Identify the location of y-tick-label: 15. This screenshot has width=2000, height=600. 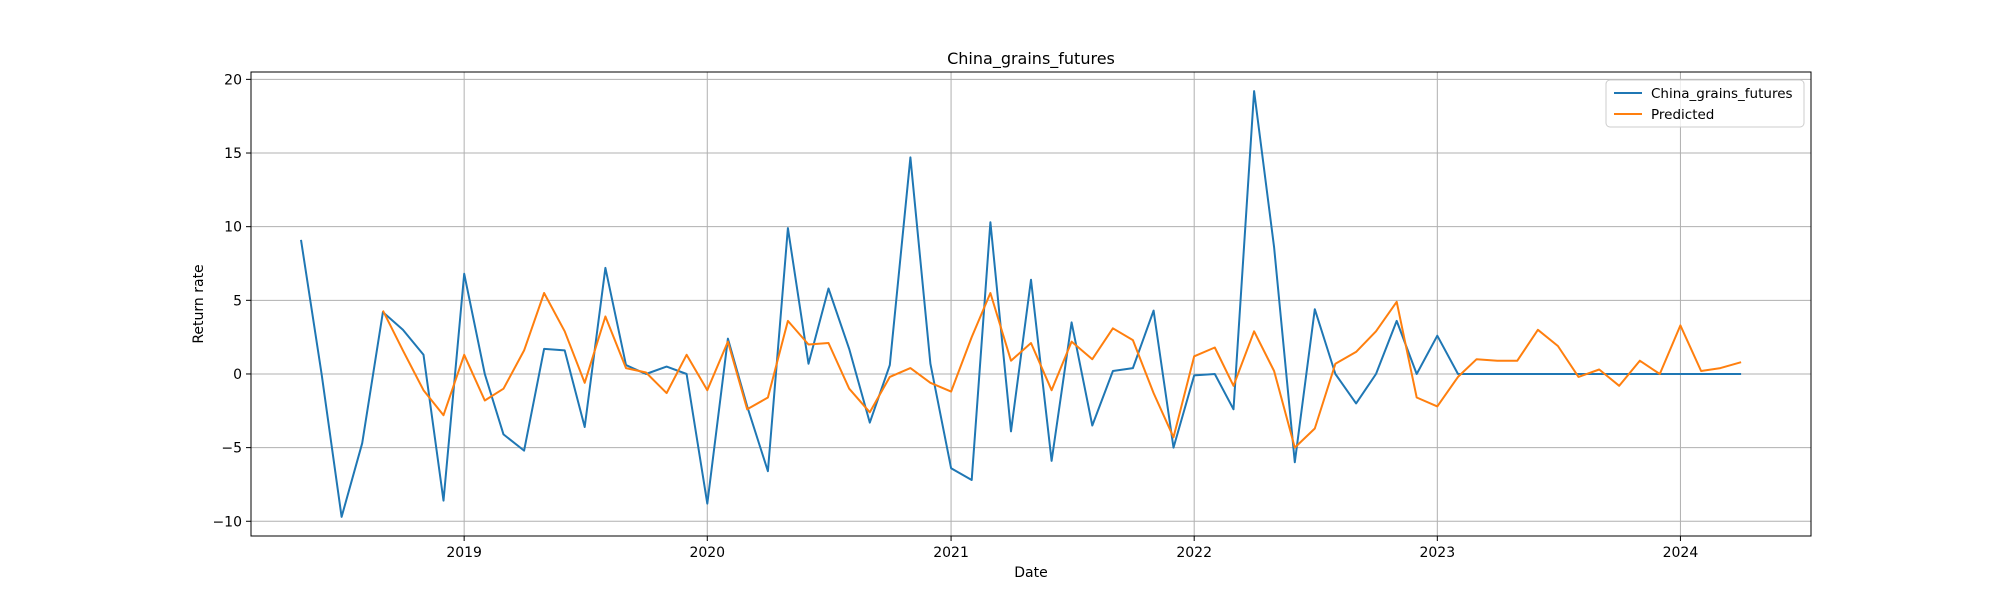
(233, 154).